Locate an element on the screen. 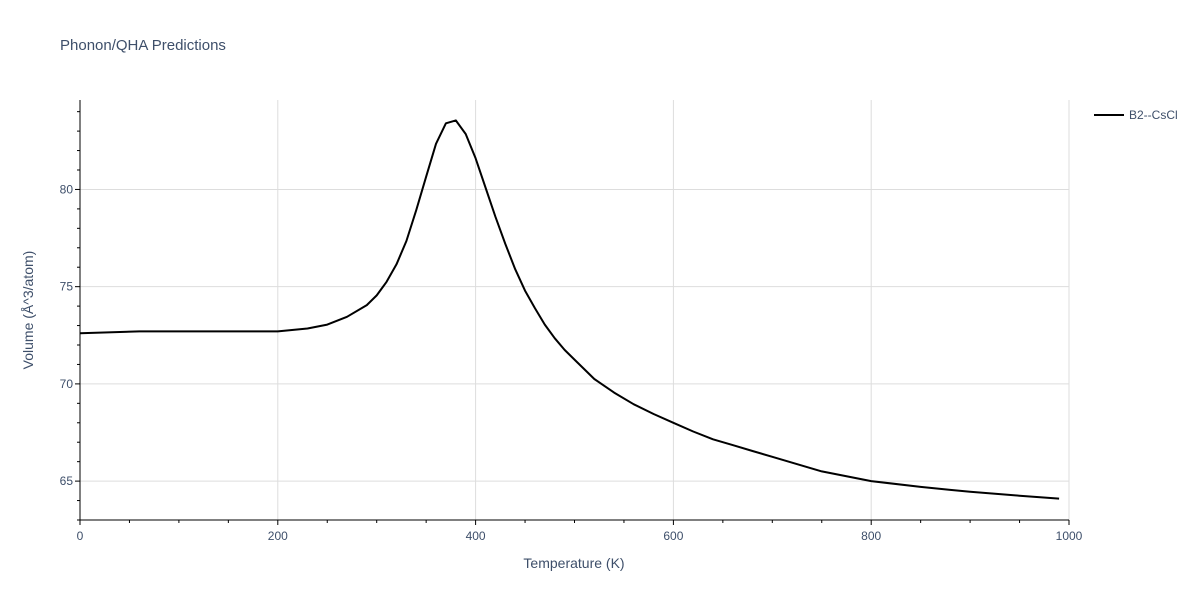 This screenshot has height=600, width=1200. y-tick-label: 65 is located at coordinates (67, 481).